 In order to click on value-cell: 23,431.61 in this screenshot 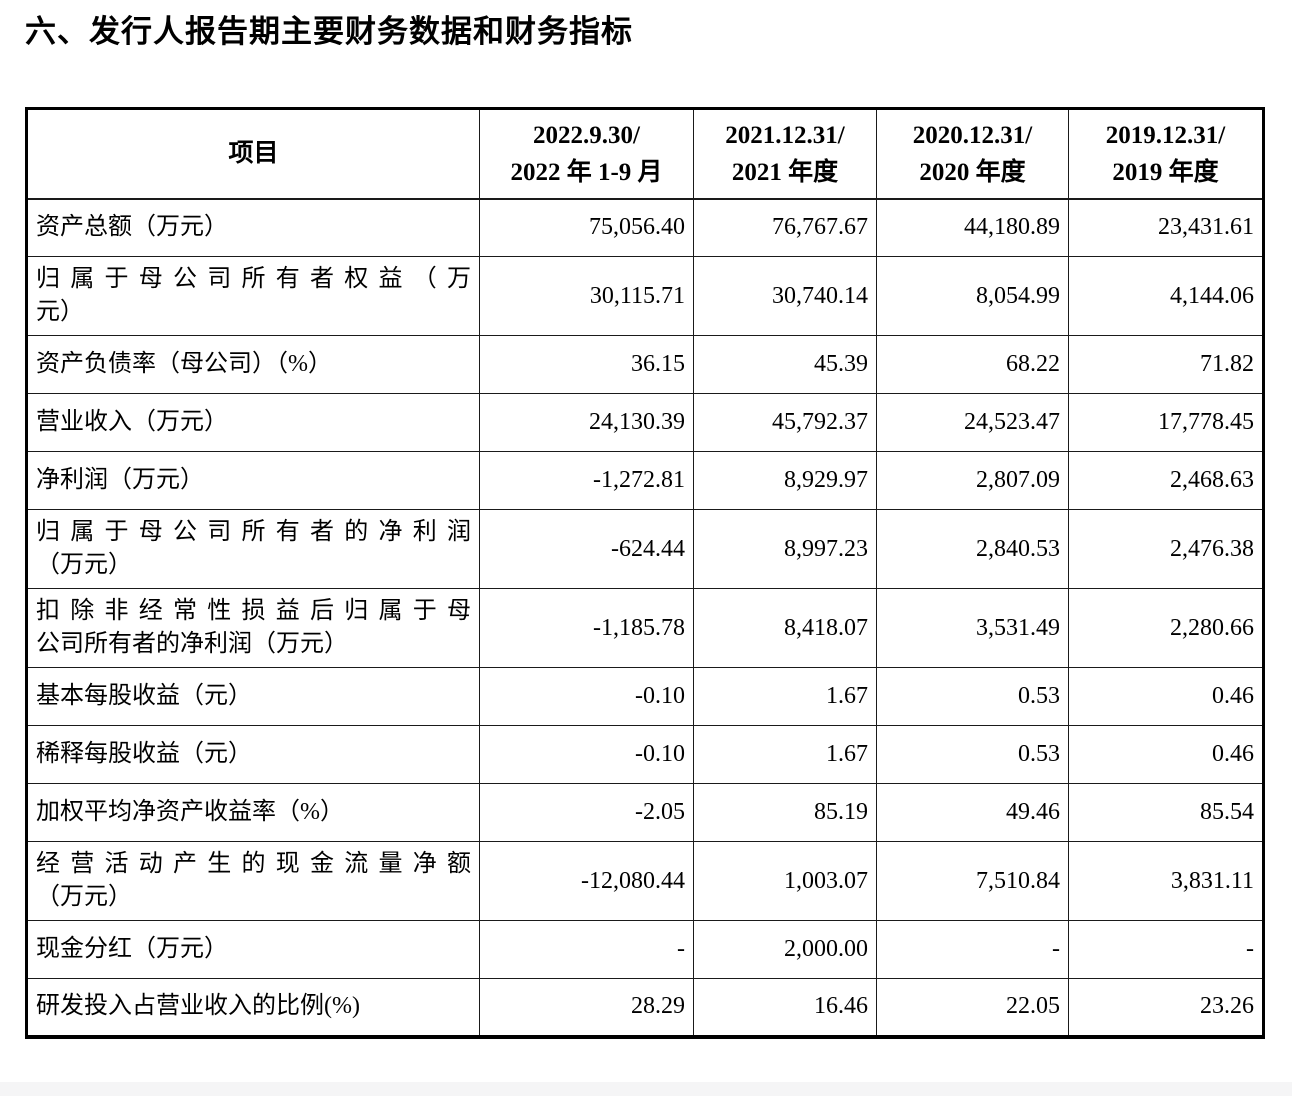, I will do `click(1166, 227)`.